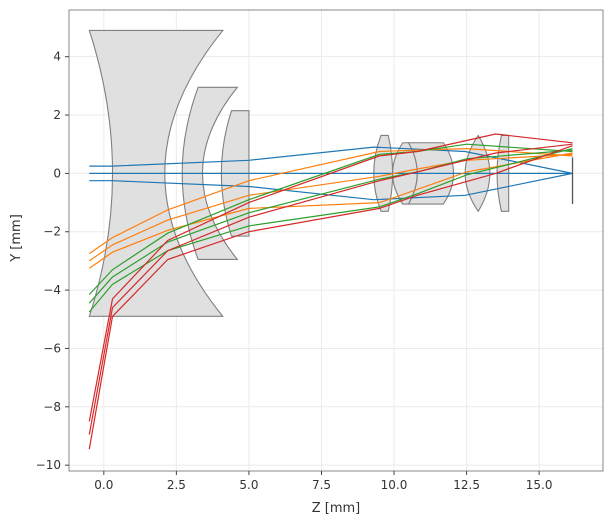 The image size is (612, 525). Describe the element at coordinates (57, 57) in the screenshot. I see `y-tick-label: 4` at that location.